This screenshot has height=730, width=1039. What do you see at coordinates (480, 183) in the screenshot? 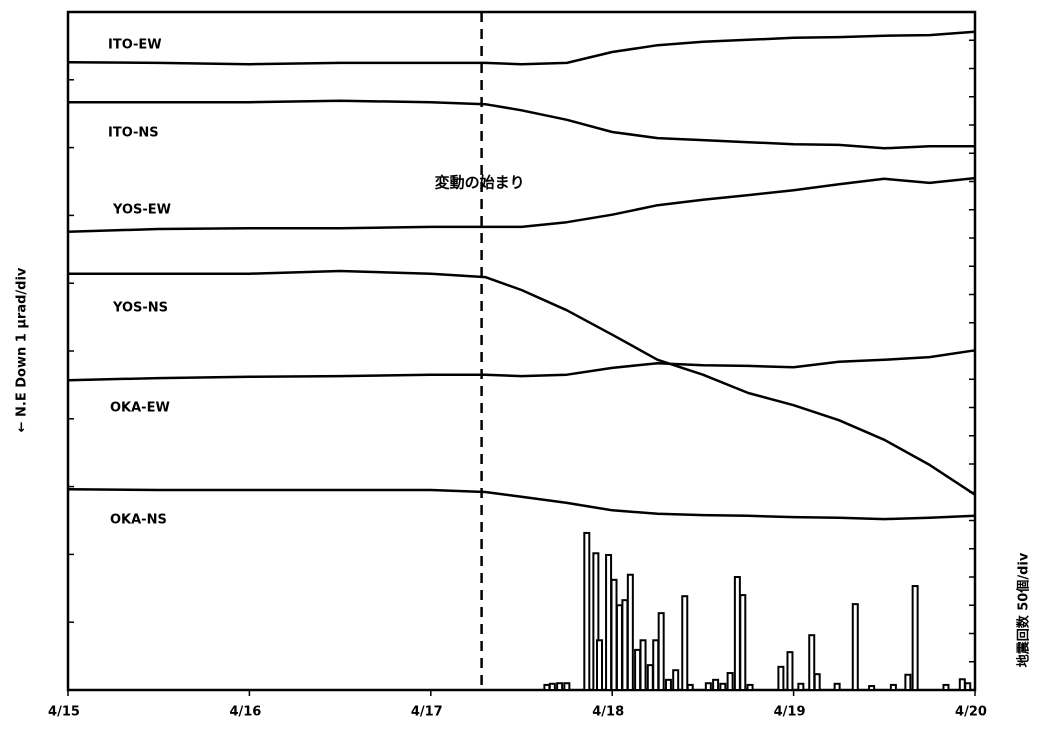
I see `annotation-text: 変動の始まり` at bounding box center [480, 183].